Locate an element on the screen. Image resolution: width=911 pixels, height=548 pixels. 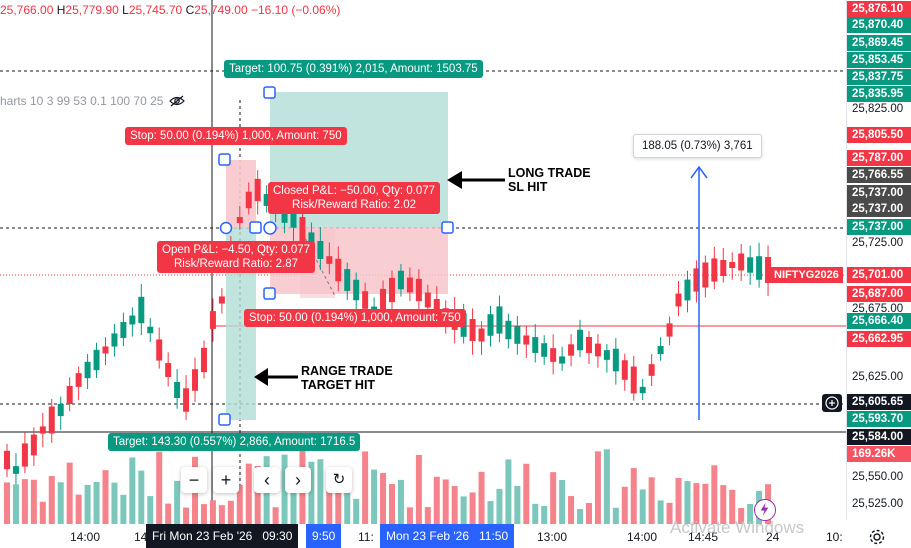
zoom-in-button: + is located at coordinates (226, 480).